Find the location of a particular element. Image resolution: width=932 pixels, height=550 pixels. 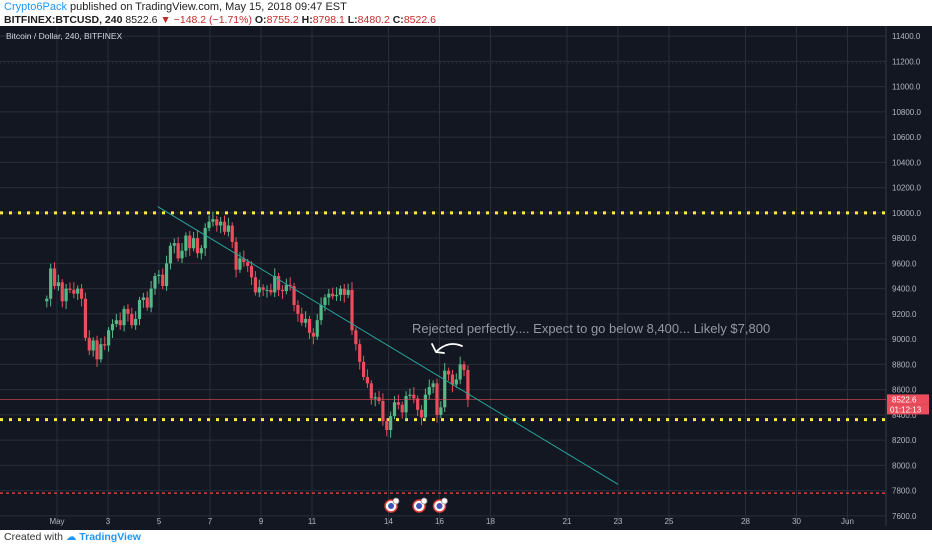

x-tick-label: 18 is located at coordinates (490, 521).